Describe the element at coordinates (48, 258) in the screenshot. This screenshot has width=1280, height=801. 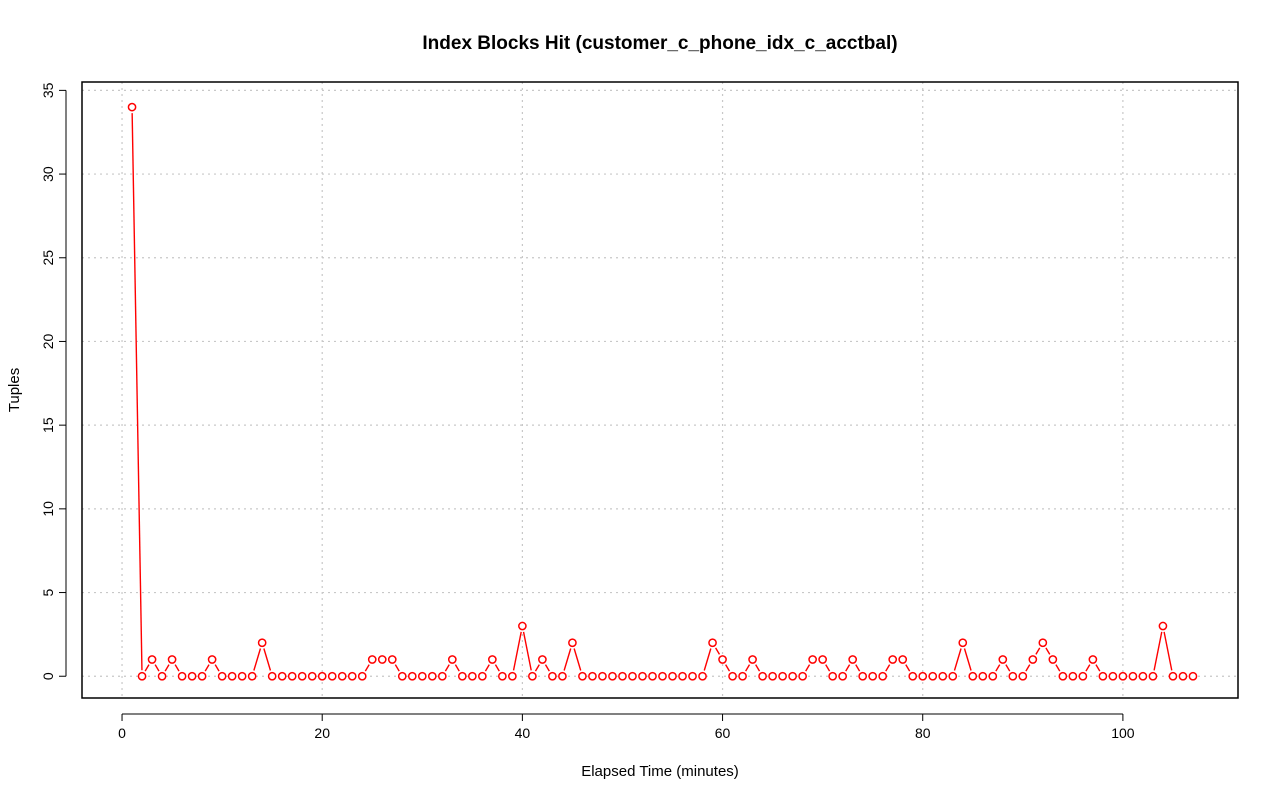
I see `y-tick-label: 25` at that location.